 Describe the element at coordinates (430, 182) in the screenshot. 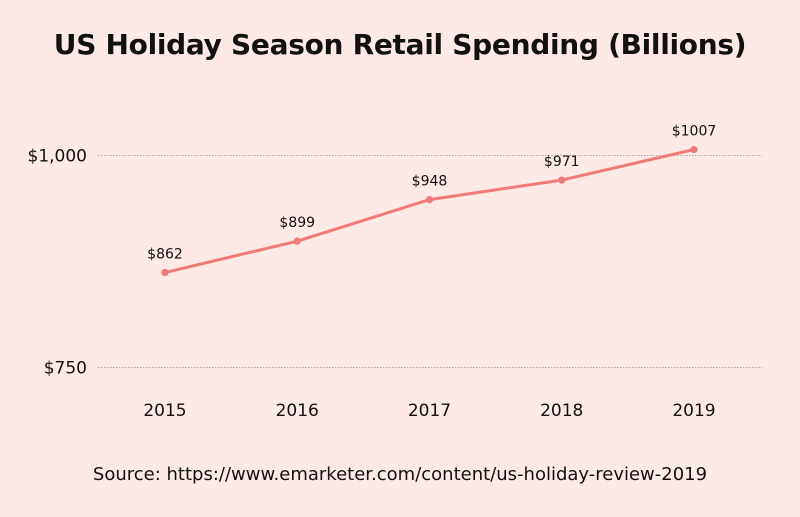

I see `data-label: $948` at that location.